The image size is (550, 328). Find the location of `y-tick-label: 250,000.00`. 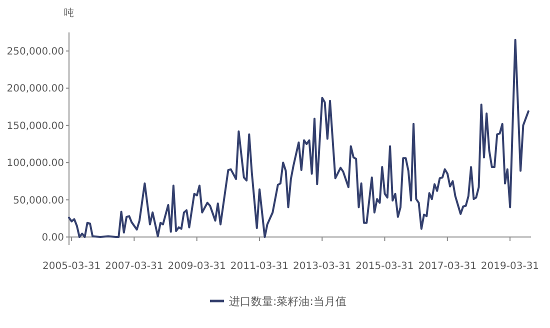

y-tick-label: 250,000.00 is located at coordinates (35, 52).